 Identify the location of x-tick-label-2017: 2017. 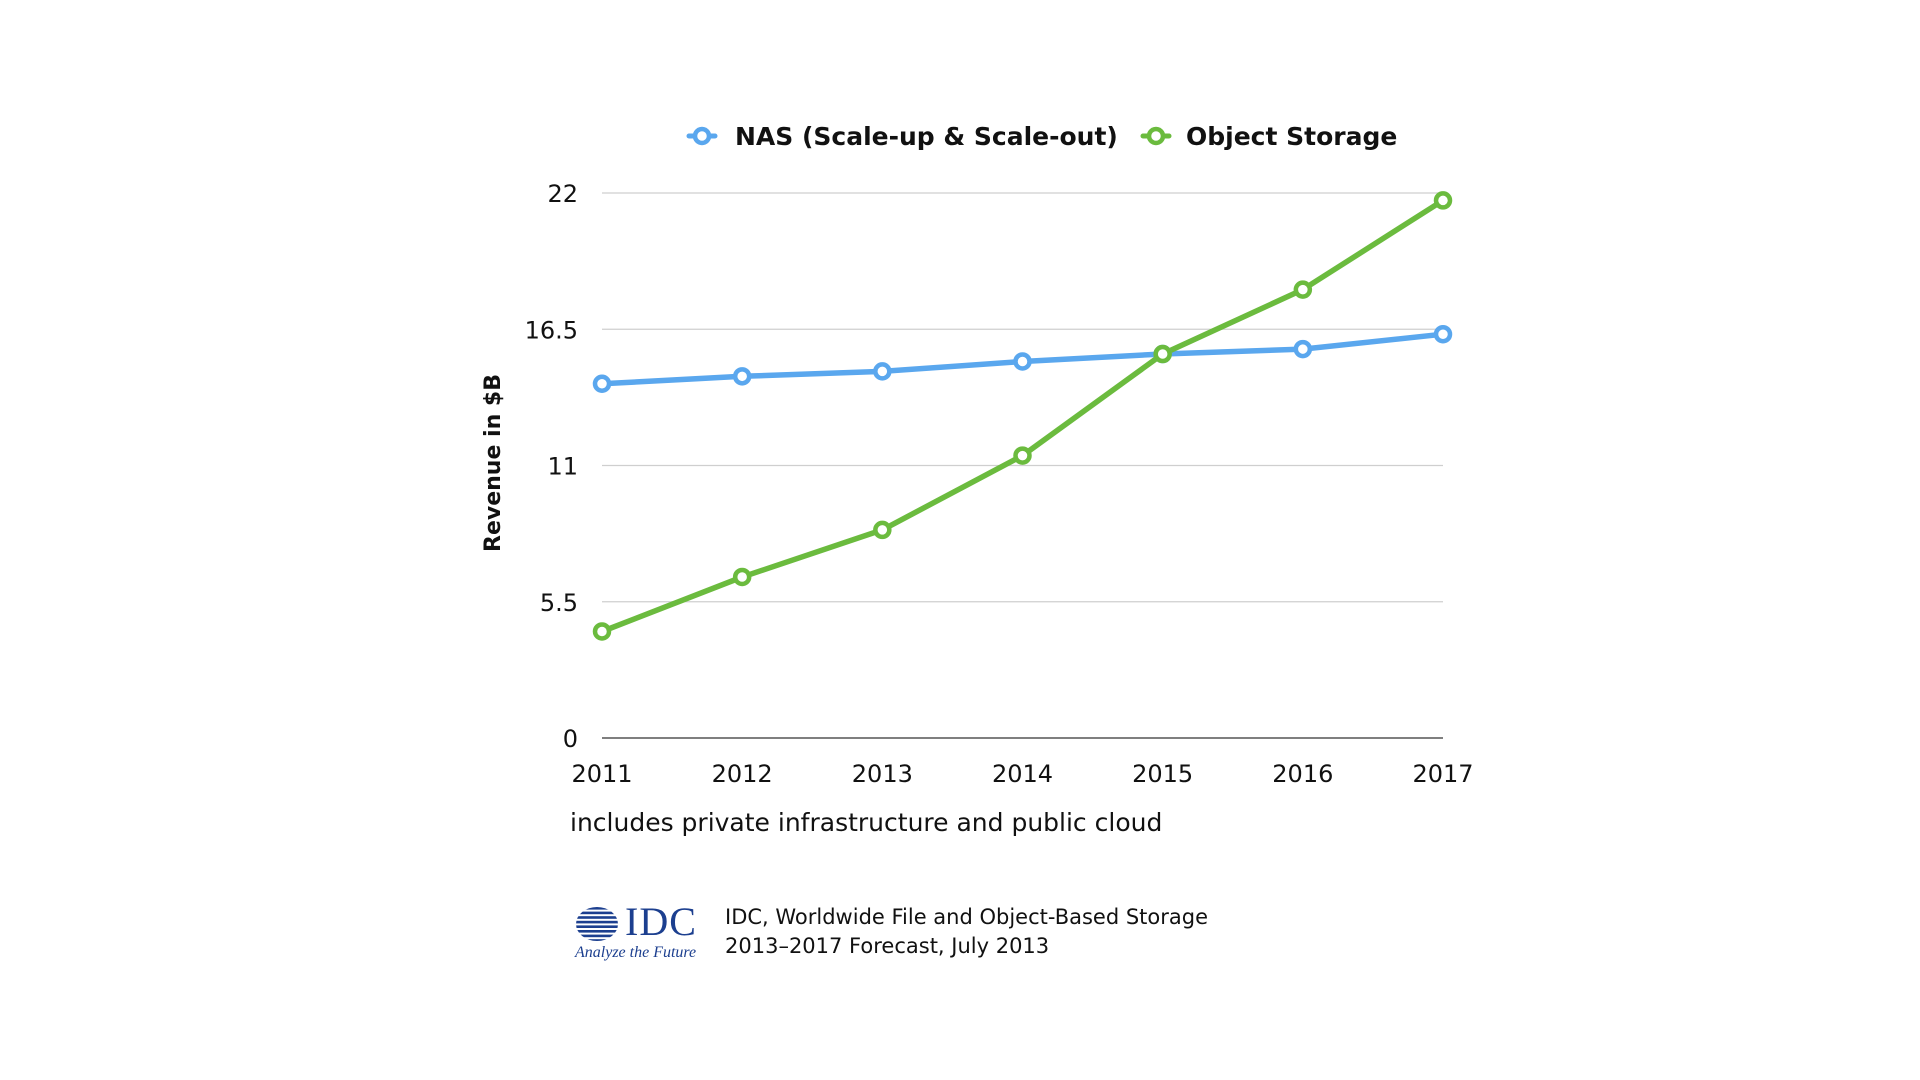
(1442, 774).